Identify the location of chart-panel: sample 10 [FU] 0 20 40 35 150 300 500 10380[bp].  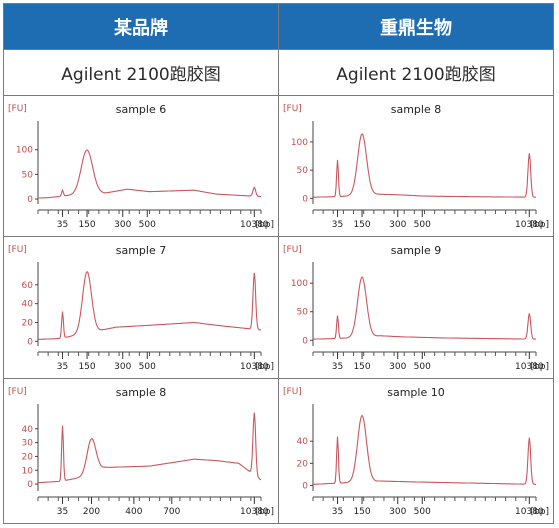
(416, 451).